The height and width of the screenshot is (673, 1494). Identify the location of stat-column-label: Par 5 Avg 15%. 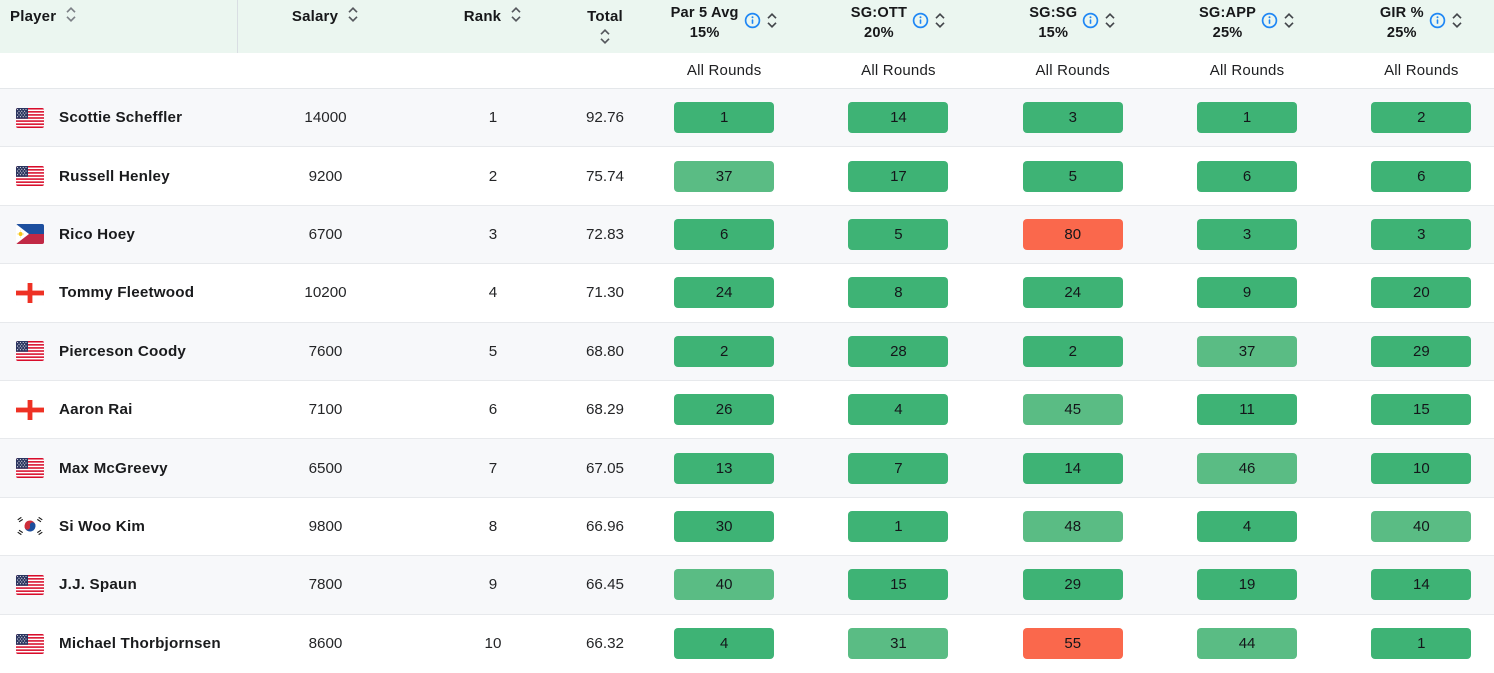
(704, 23).